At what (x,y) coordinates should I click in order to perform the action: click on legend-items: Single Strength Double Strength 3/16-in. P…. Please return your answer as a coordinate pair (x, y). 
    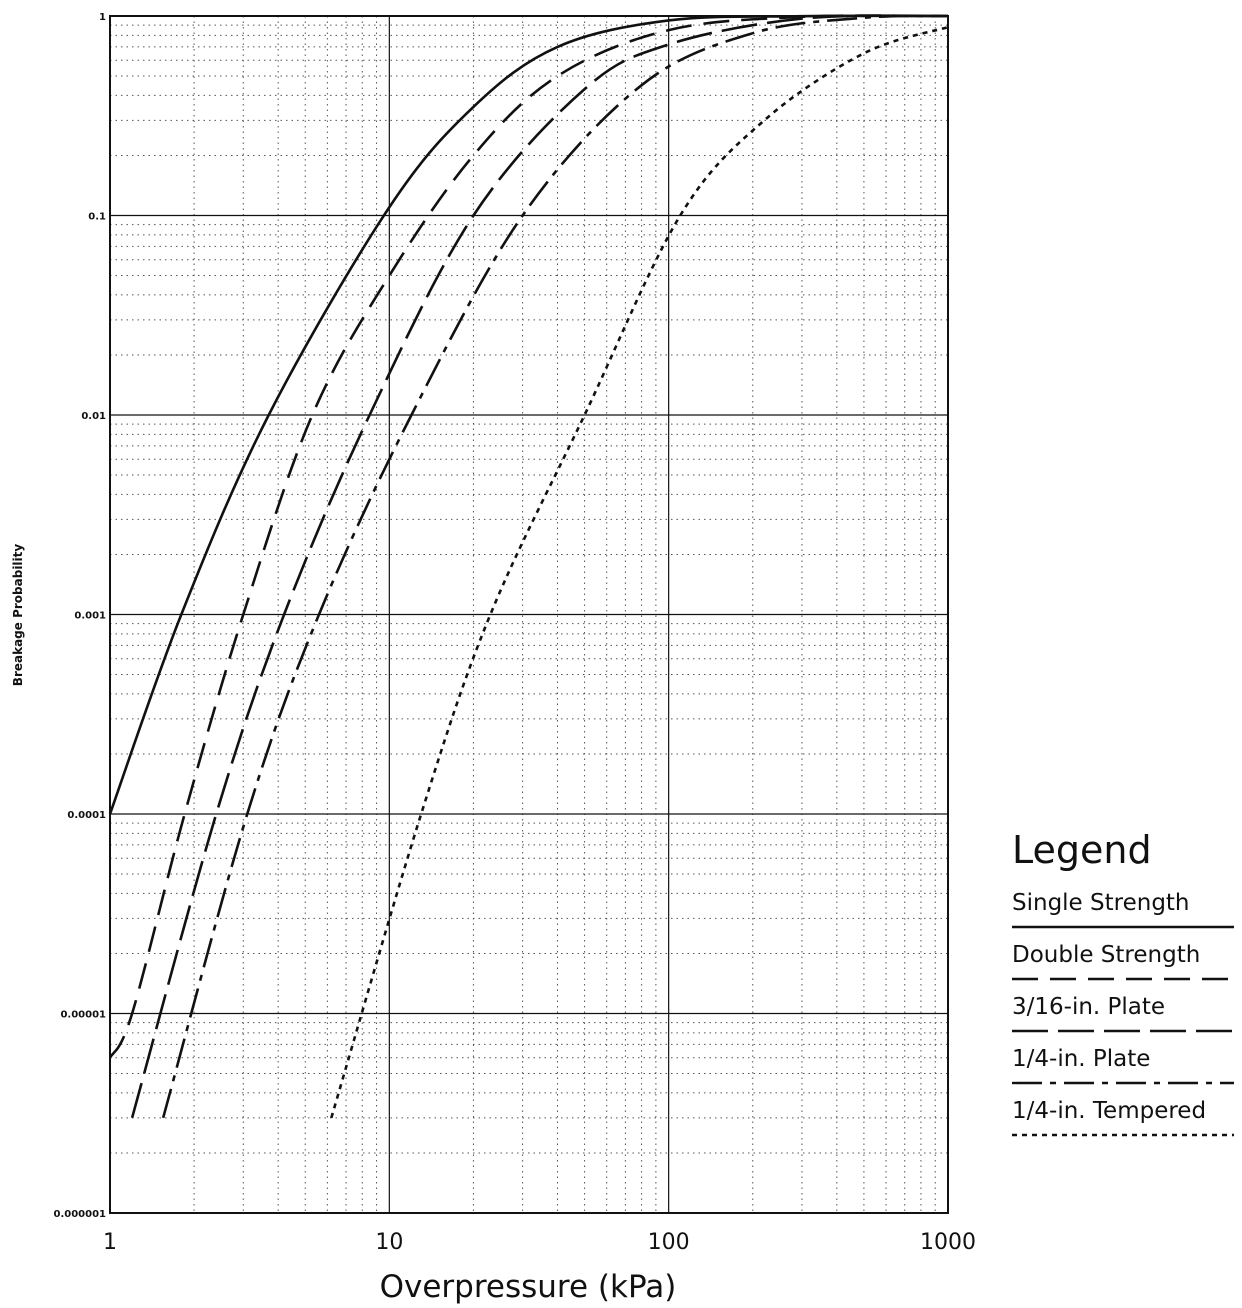
    Looking at the image, I should click on (1124, 1020).